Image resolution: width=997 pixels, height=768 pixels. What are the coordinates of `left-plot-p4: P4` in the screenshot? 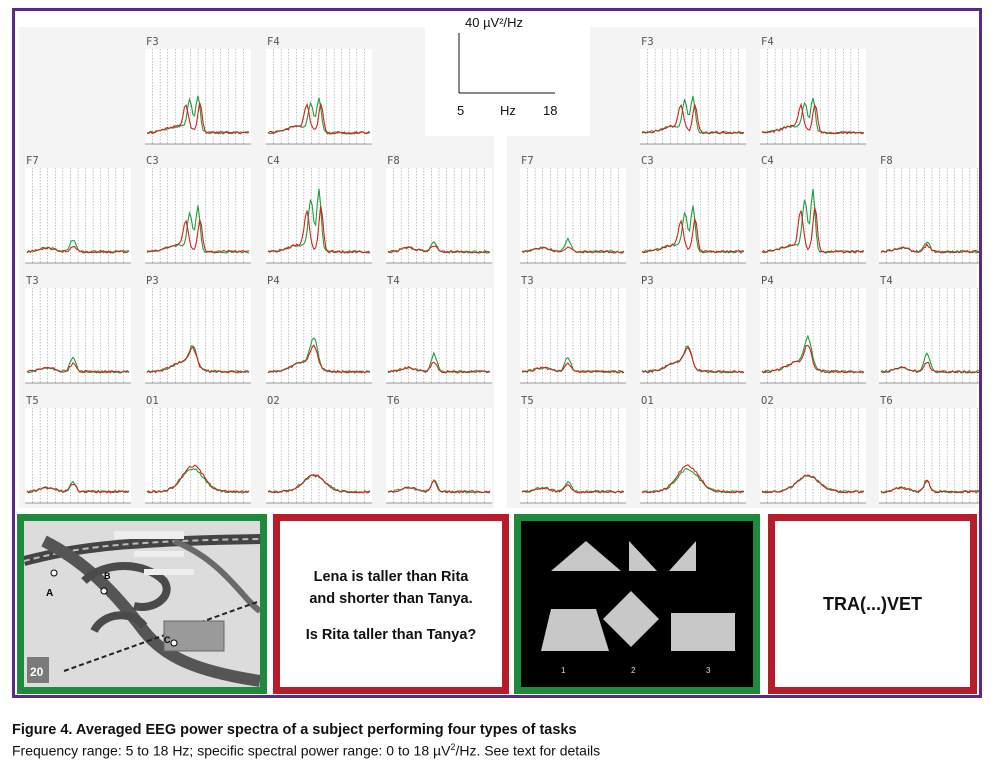 It's located at (319, 329).